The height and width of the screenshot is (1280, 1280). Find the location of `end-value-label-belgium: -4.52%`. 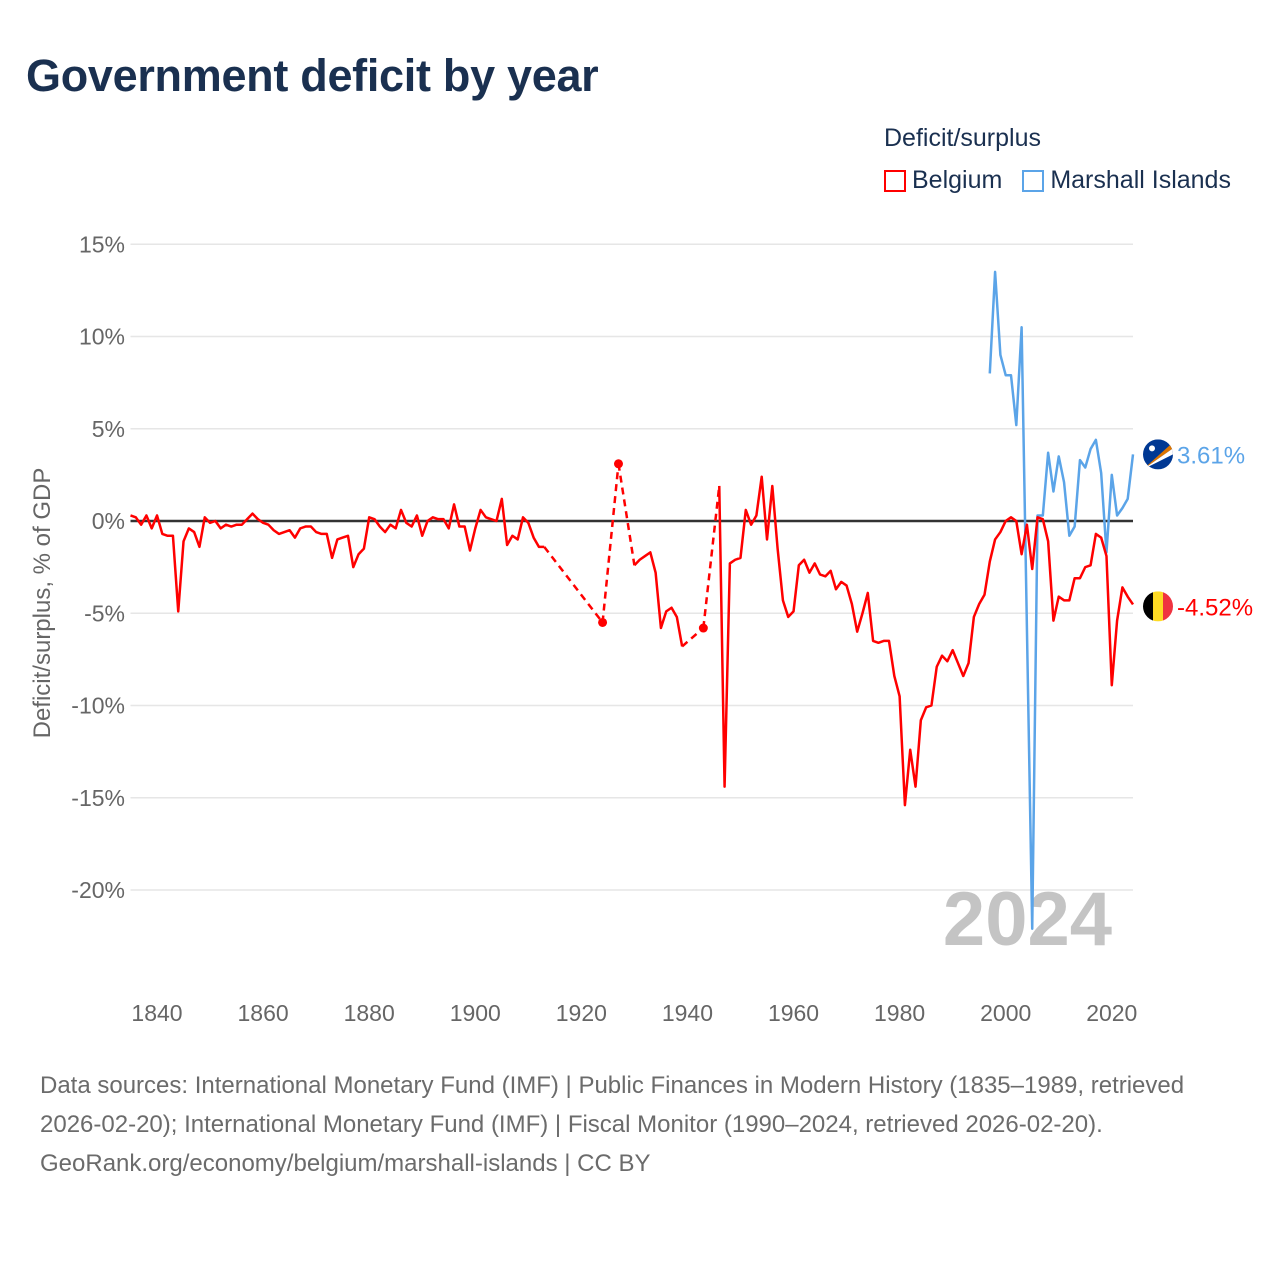

end-value-label-belgium: -4.52% is located at coordinates (1215, 607).